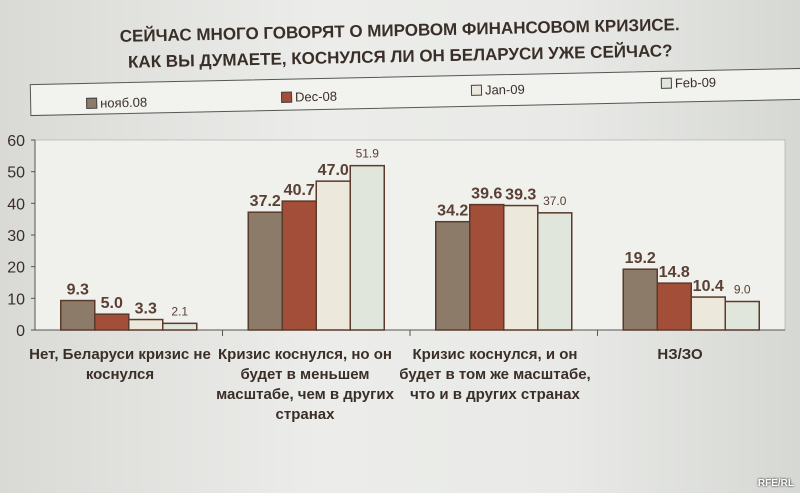 The image size is (800, 493). What do you see at coordinates (333, 170) in the screenshot?
I see `data-label: 47.0` at bounding box center [333, 170].